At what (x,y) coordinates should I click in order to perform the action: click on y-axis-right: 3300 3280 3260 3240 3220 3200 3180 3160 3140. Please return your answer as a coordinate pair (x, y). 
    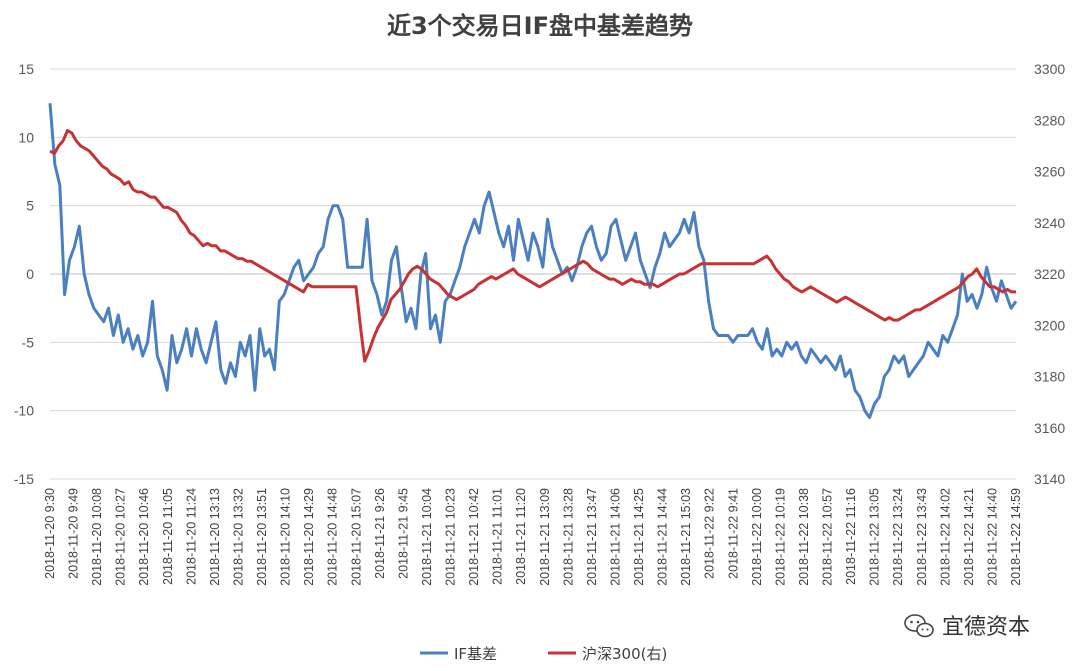
    Looking at the image, I should click on (1049, 274).